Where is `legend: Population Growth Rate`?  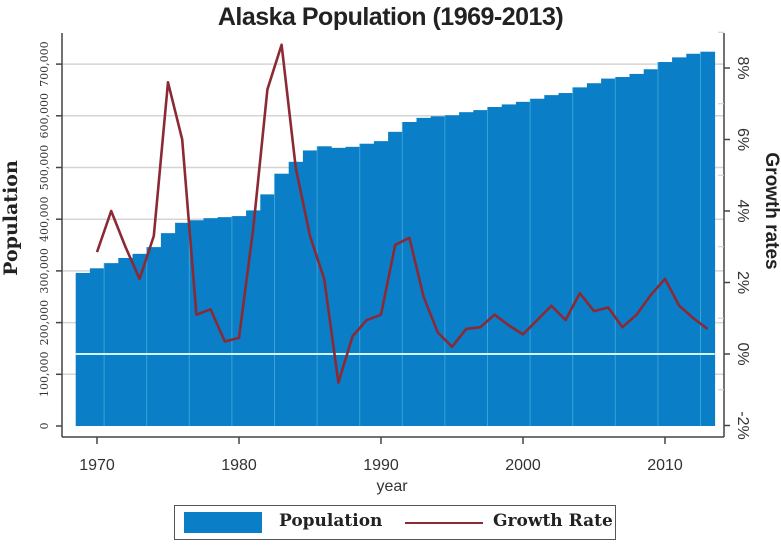
legend: Population Growth Rate is located at coordinates (395, 522).